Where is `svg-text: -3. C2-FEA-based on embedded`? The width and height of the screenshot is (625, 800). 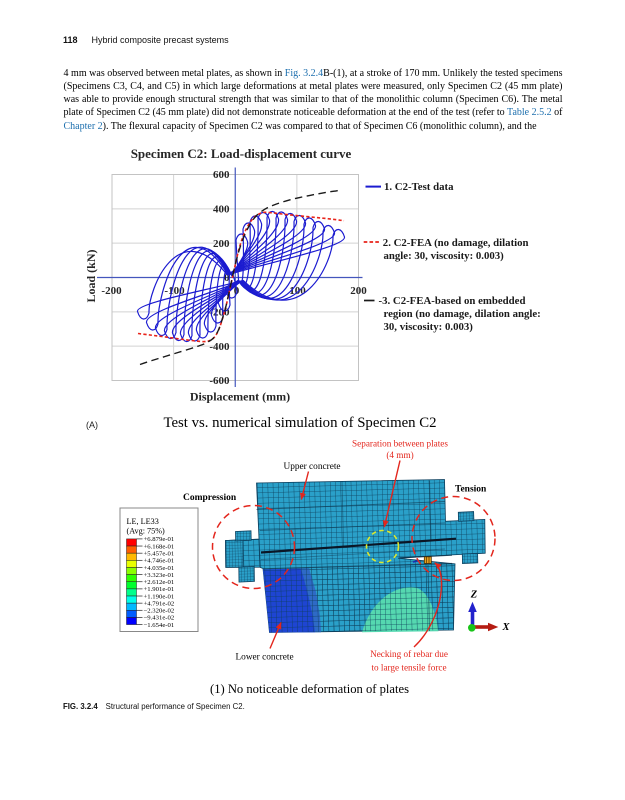
svg-text: -3. C2-FEA-based on embedded is located at coordinates (452, 301).